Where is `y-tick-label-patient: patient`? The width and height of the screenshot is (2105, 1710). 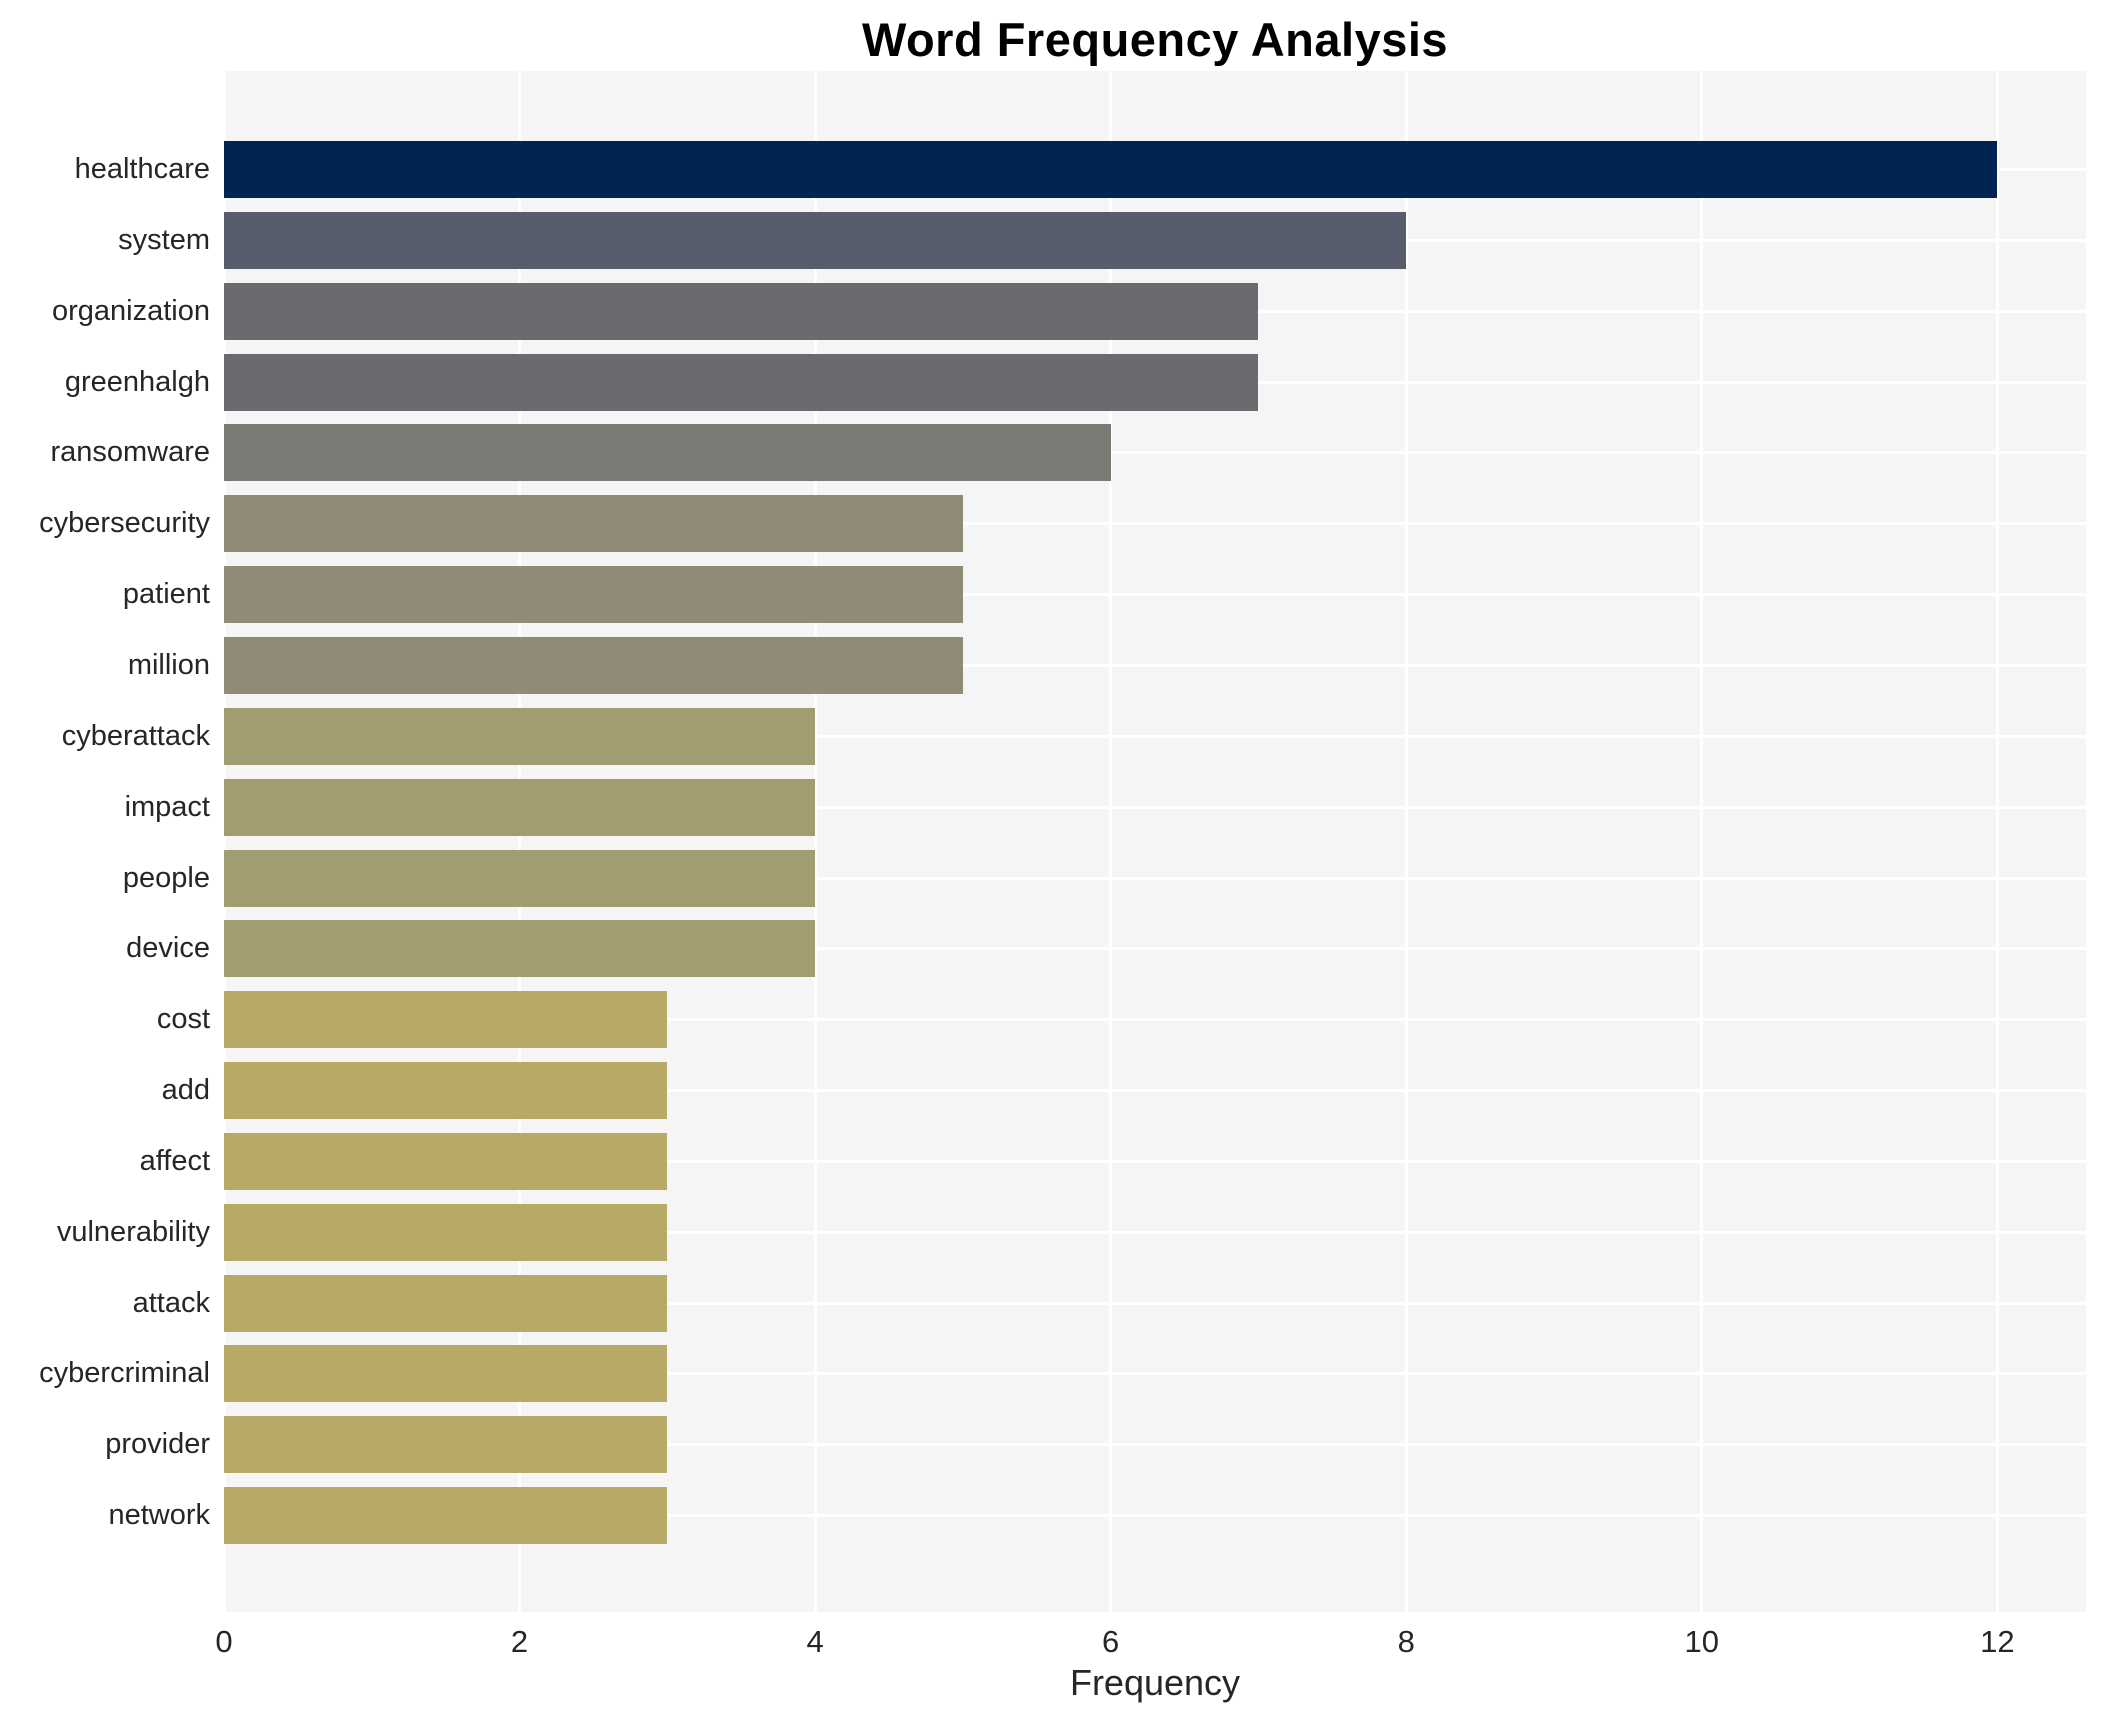
y-tick-label-patient: patient is located at coordinates (166, 594).